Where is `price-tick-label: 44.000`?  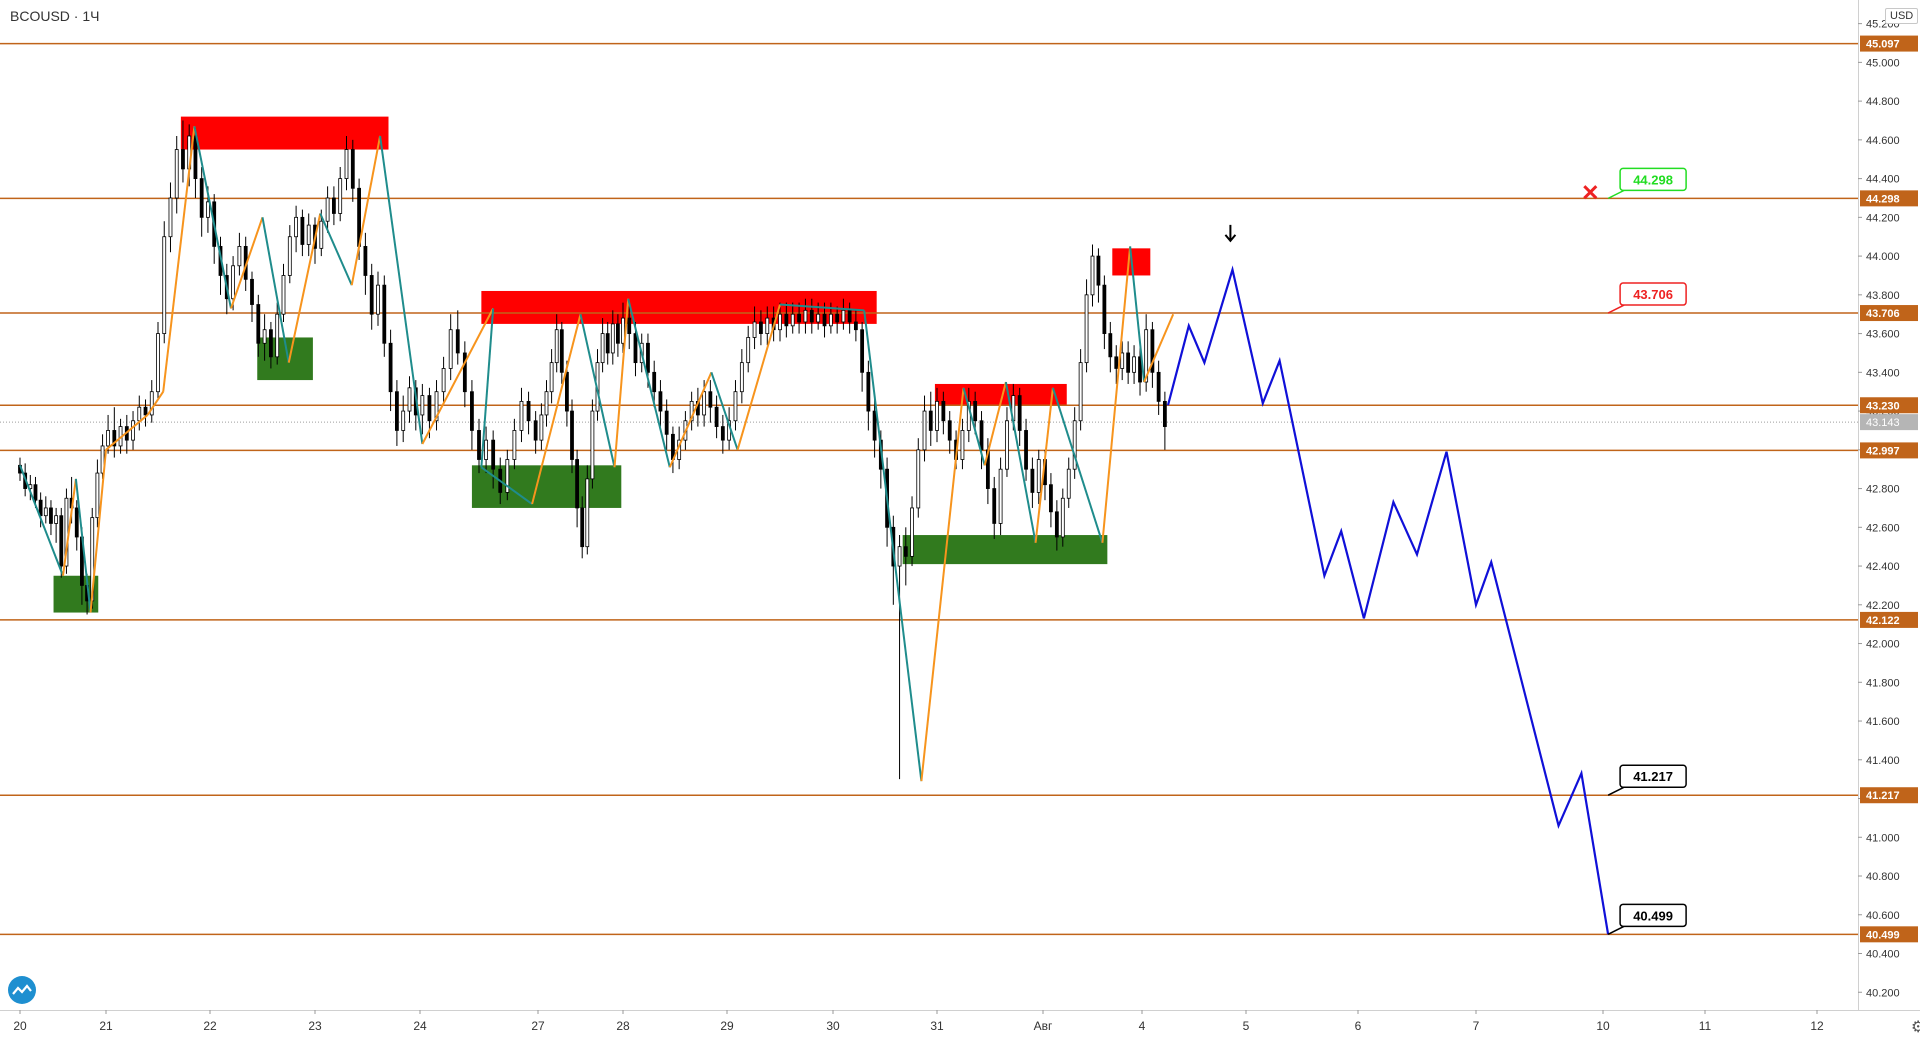
price-tick-label: 44.000 is located at coordinates (1883, 257).